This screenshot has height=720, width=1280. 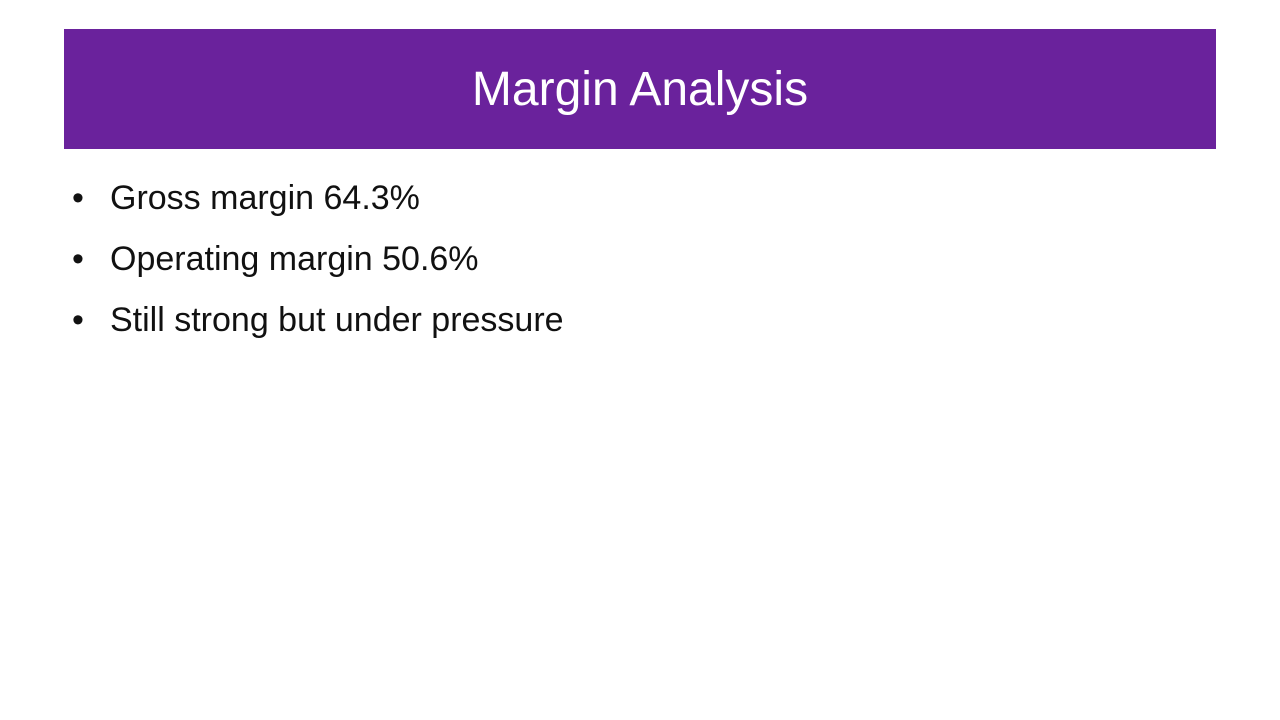 What do you see at coordinates (318, 198) in the screenshot?
I see `bullet: Gross margin 64.3%` at bounding box center [318, 198].